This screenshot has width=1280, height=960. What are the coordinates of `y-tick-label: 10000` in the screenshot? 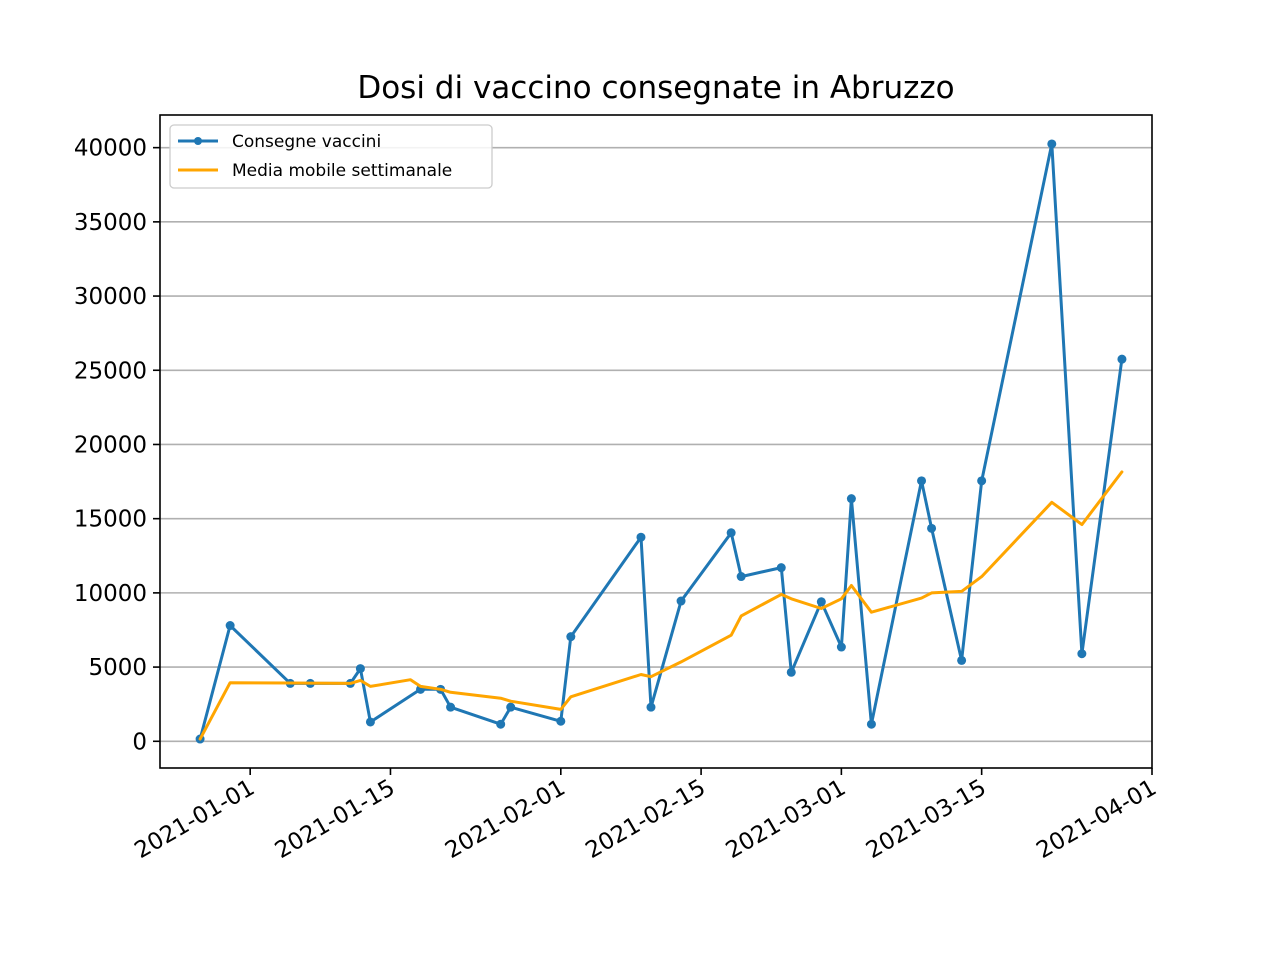 It's located at (110, 594).